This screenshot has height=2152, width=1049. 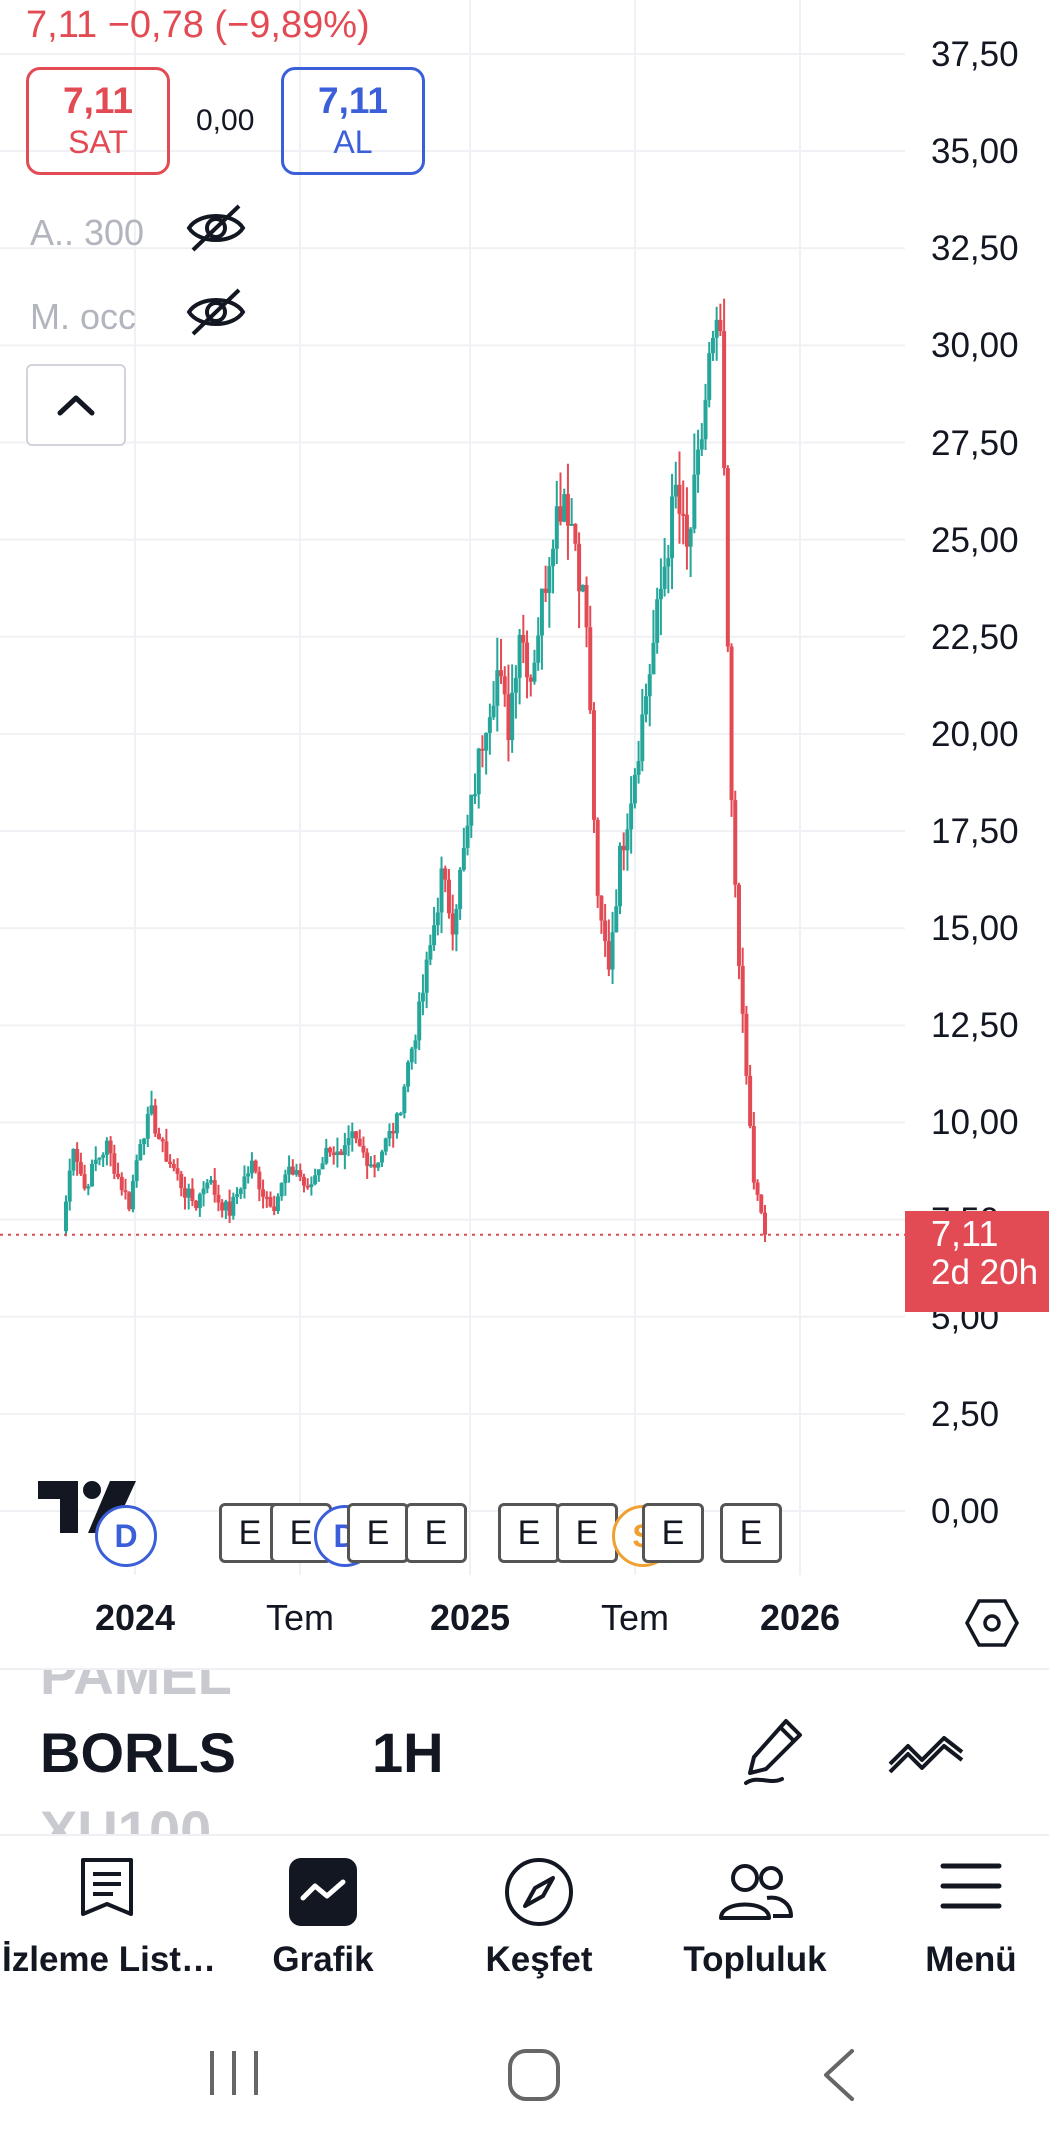 I want to click on home-icon, so click(x=534, y=2075).